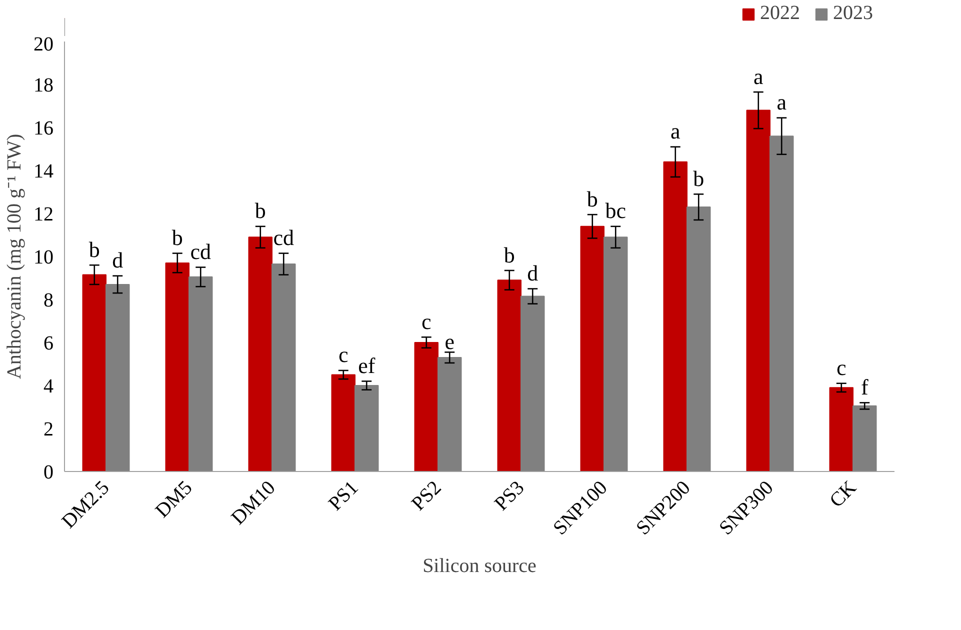  What do you see at coordinates (479, 566) in the screenshot?
I see `x-axis-title: Silicon source` at bounding box center [479, 566].